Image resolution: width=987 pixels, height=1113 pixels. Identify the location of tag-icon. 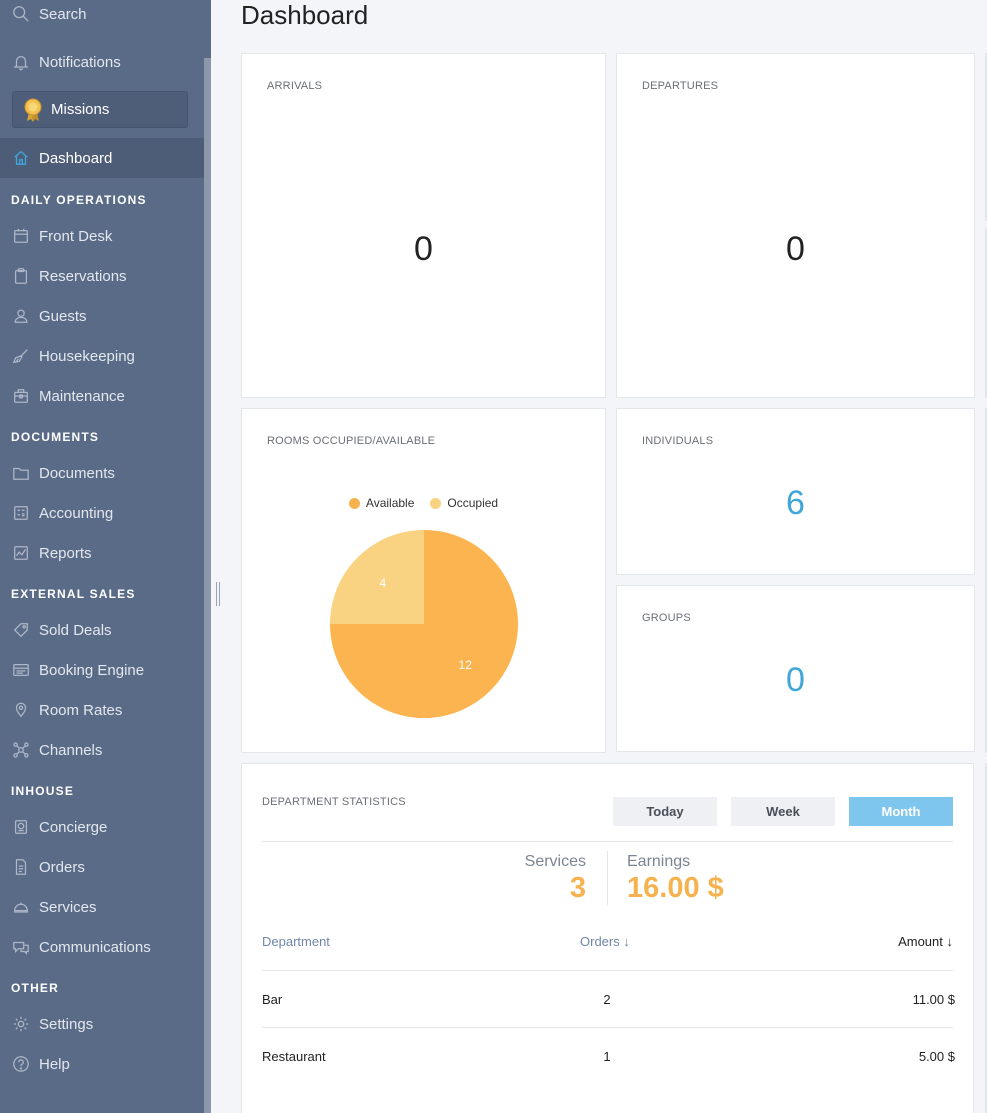
(21, 630).